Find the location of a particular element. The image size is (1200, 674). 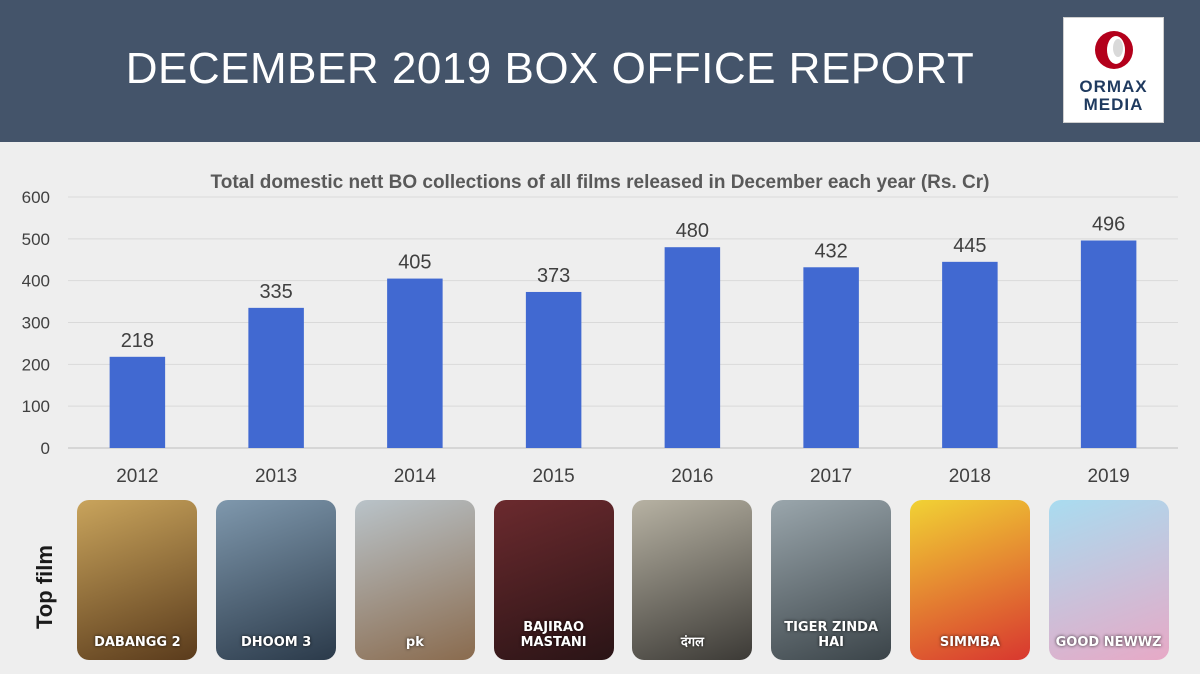

y-tick-label: 100 is located at coordinates (36, 406).